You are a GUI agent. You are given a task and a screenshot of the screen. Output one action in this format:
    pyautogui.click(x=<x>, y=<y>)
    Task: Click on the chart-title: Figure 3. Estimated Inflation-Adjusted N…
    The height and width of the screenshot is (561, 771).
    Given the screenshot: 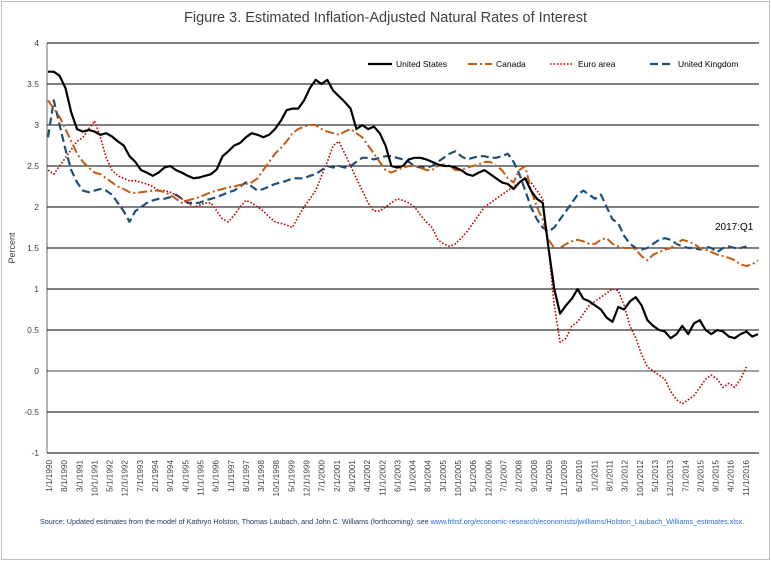 What is the action you would take?
    pyautogui.click(x=385, y=18)
    